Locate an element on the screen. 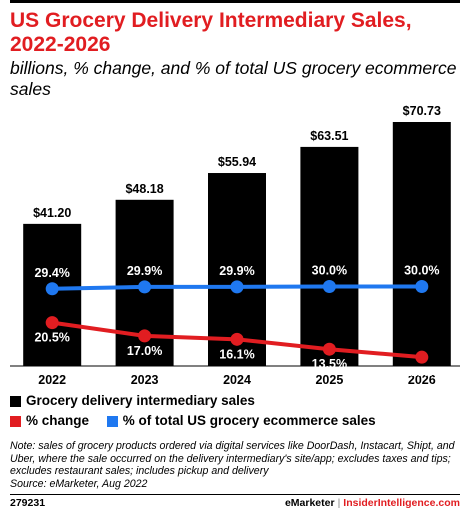 The width and height of the screenshot is (470, 512). bar-label-2025: $63.51 is located at coordinates (329, 136).